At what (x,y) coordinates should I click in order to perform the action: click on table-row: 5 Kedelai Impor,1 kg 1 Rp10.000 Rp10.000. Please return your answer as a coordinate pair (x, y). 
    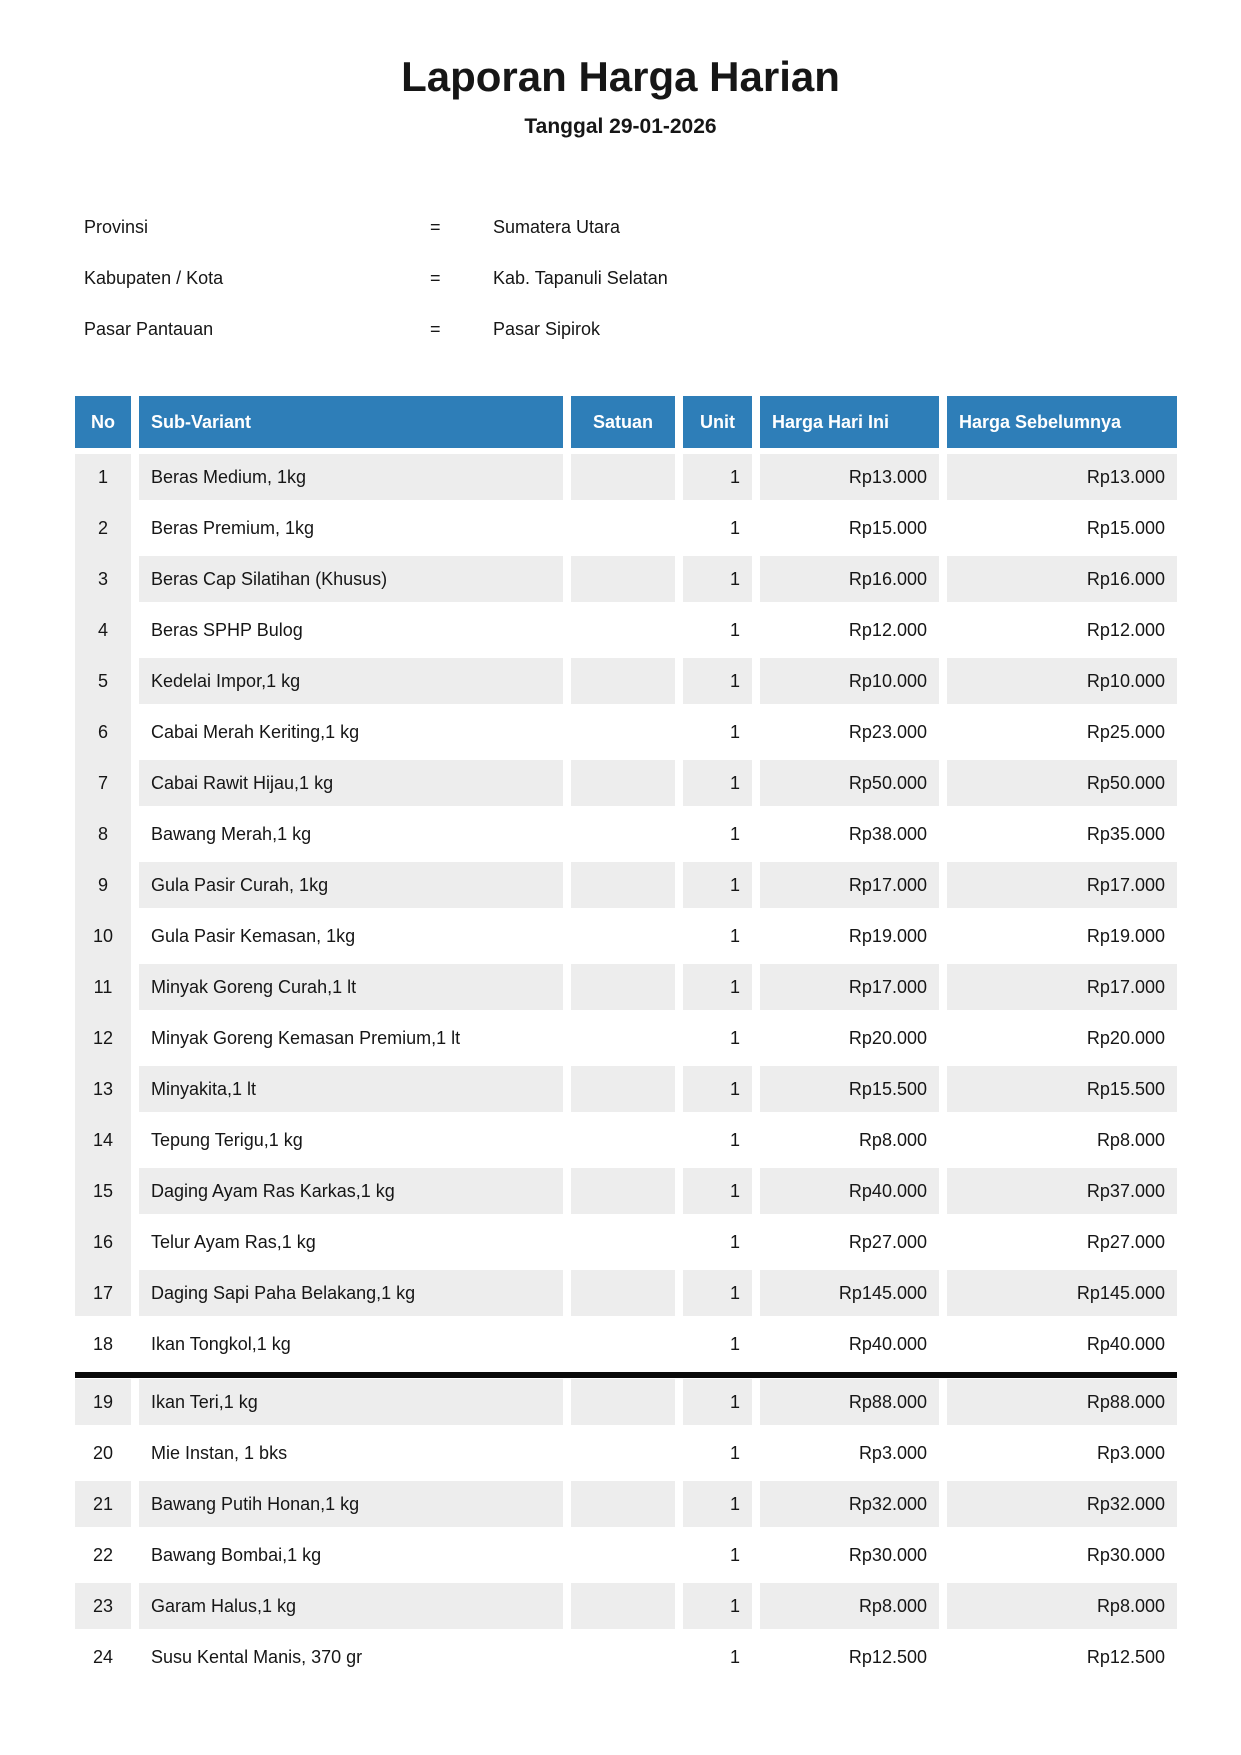
    Looking at the image, I should click on (626, 681).